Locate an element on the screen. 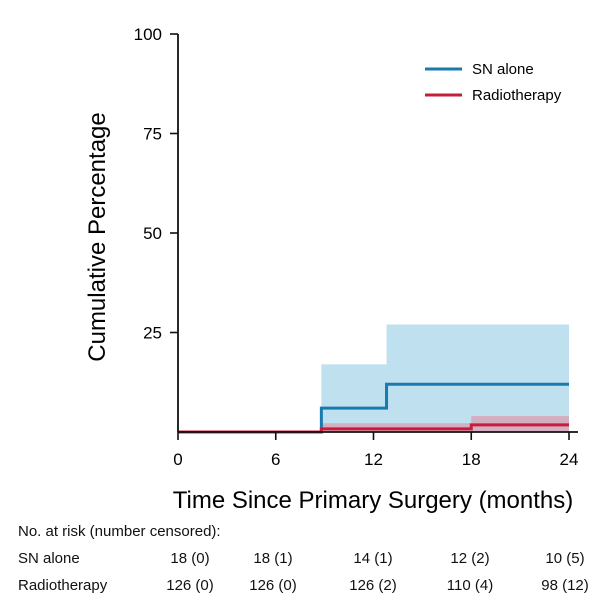 This screenshot has width=613, height=613. legend-label-radiotherapy: Radiotherapy is located at coordinates (517, 95).